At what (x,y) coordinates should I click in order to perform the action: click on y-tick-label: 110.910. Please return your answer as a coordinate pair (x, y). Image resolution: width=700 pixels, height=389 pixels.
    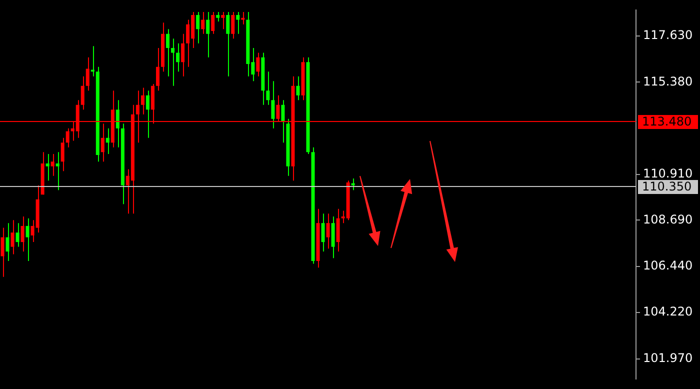
    Looking at the image, I should click on (668, 173).